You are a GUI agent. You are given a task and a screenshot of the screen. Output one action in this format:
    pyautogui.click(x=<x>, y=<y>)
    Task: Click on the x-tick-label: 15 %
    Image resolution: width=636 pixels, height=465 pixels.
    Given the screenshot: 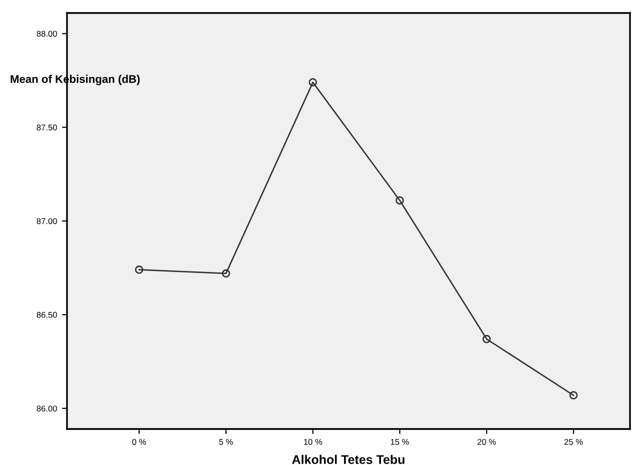 What is the action you would take?
    pyautogui.click(x=399, y=441)
    